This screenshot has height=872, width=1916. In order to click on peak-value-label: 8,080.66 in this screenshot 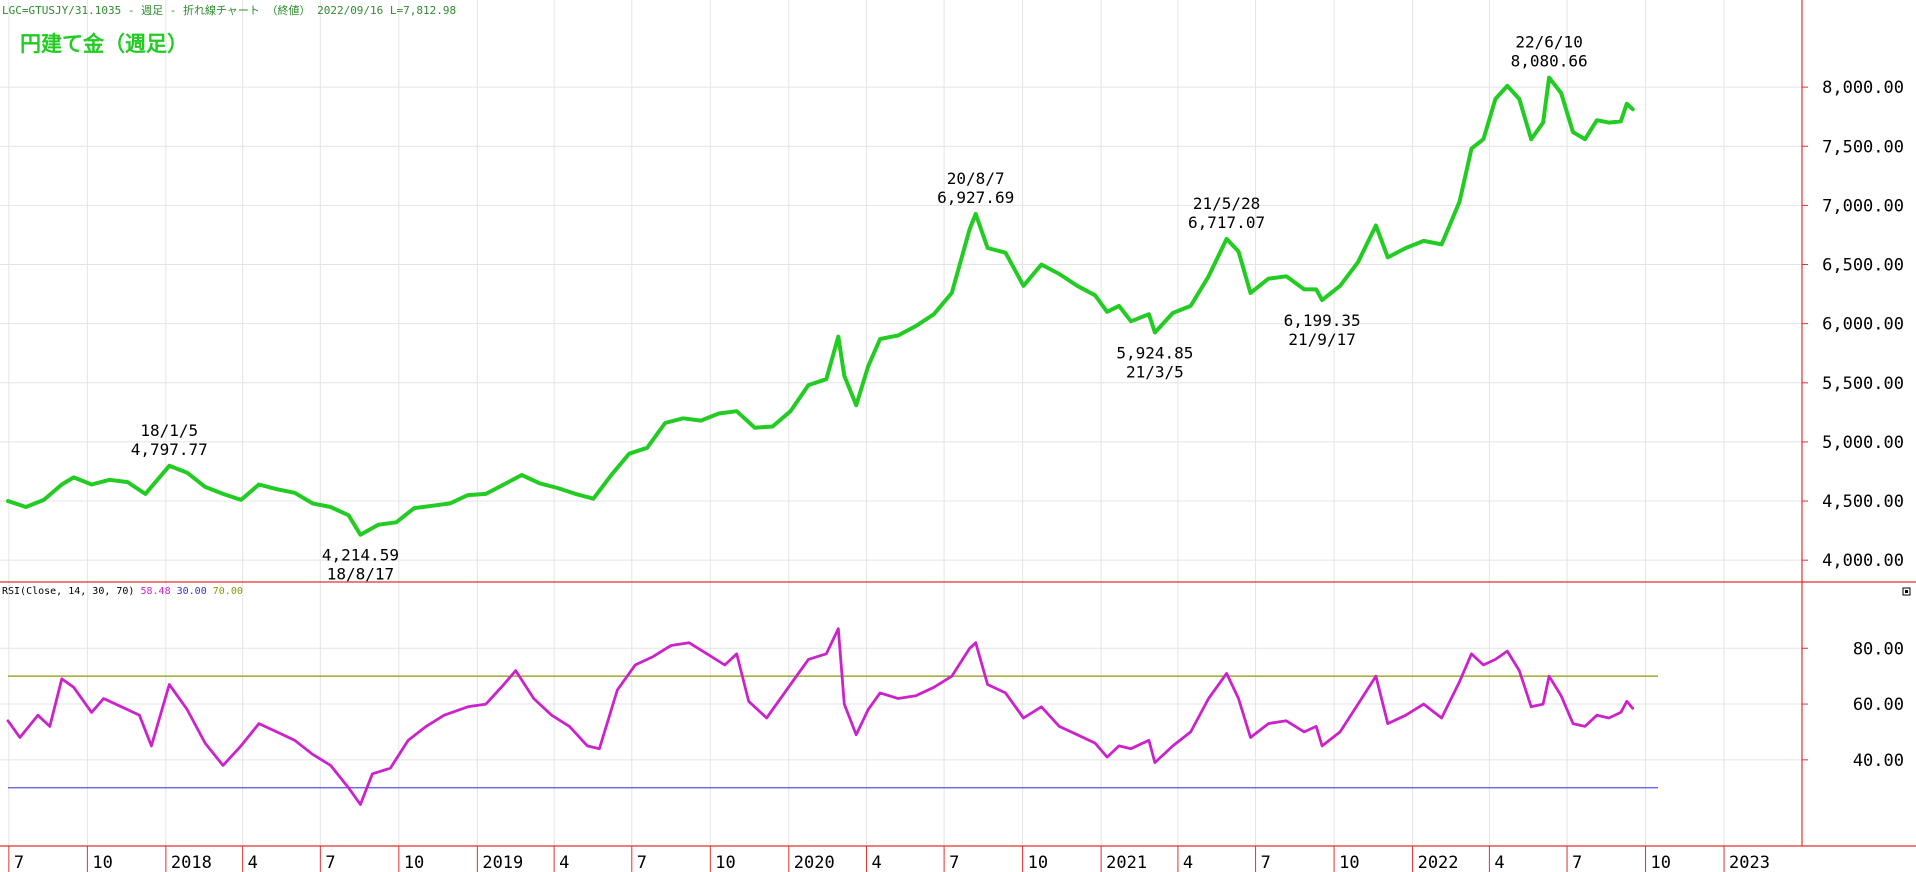, I will do `click(1549, 61)`.